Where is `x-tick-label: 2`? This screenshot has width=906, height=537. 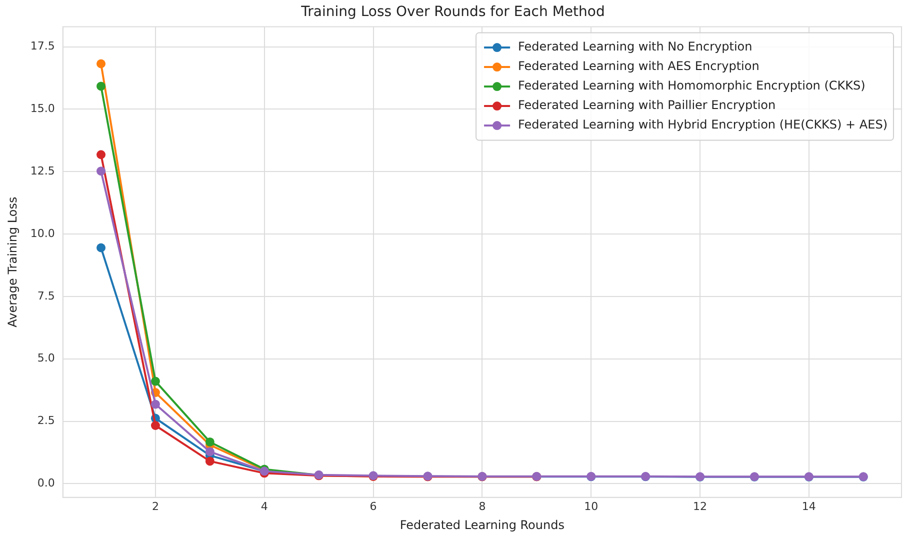
x-tick-label: 2 is located at coordinates (155, 506).